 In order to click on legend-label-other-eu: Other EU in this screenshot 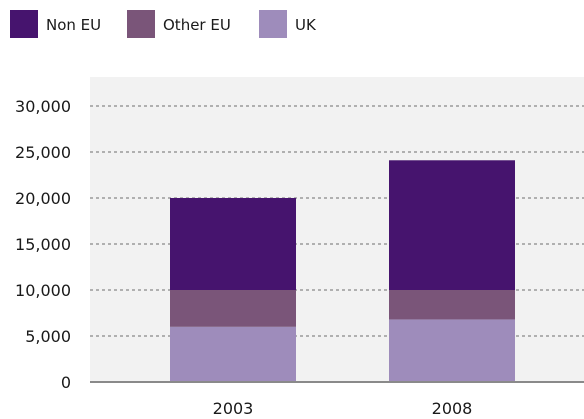, I will do `click(197, 25)`.